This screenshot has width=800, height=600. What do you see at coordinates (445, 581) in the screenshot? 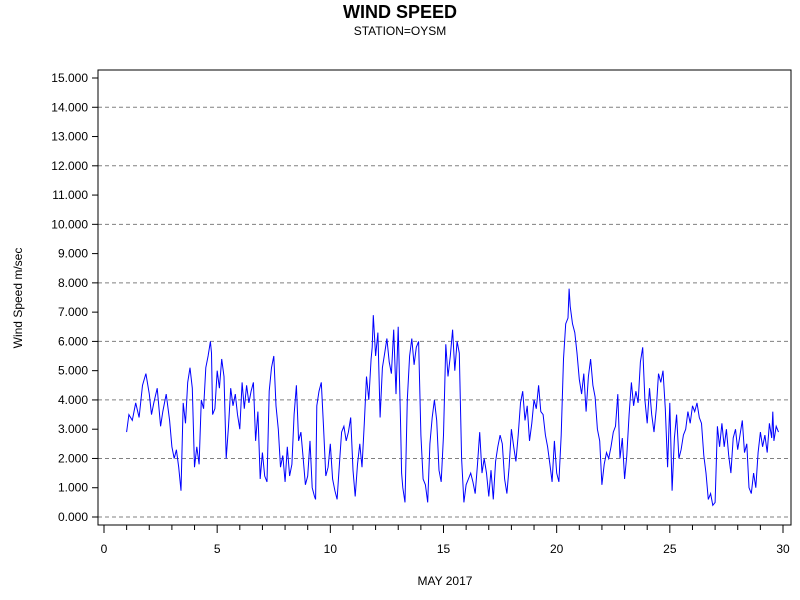
I see `x-axis-label: MAY 2017` at bounding box center [445, 581].